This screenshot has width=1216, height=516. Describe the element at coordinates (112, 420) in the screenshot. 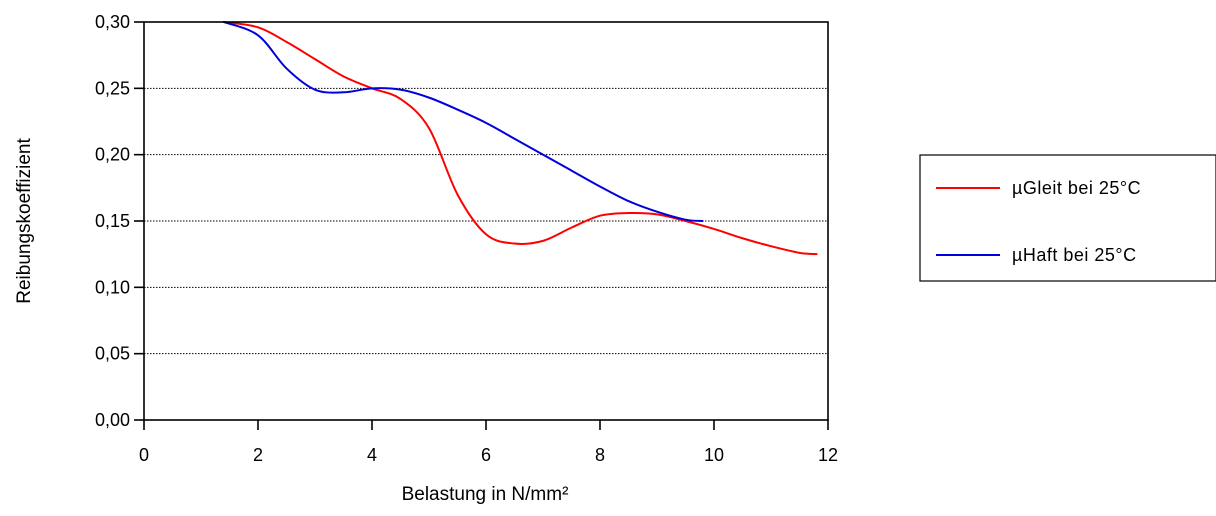

I see `y-tick-label-0: 0,00` at that location.